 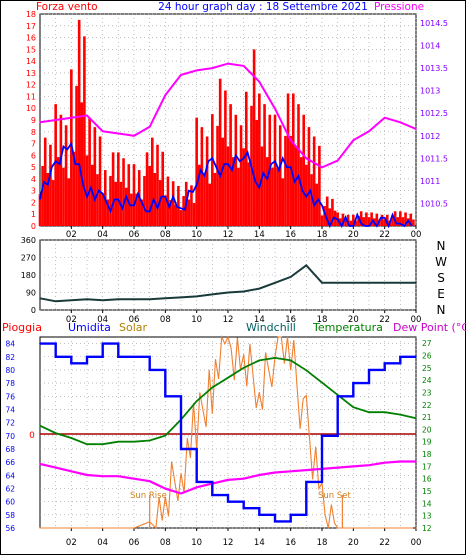 What do you see at coordinates (434, 203) in the screenshot?
I see `y-tick-label-pressure: 1010.5` at bounding box center [434, 203].